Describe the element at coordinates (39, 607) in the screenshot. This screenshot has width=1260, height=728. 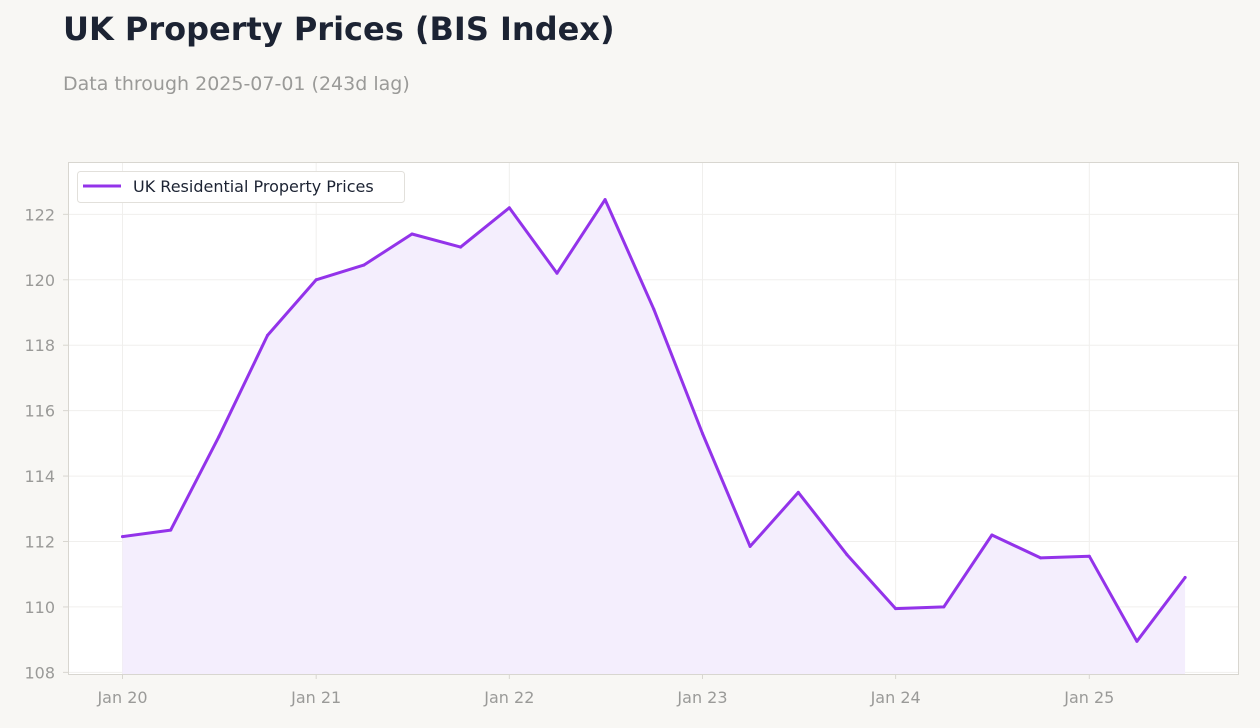
I see `y-tick-label: 110` at that location.